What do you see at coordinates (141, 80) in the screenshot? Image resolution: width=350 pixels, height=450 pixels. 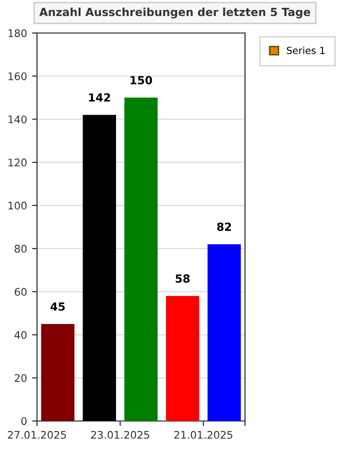 I see `data-label: 150` at bounding box center [141, 80].